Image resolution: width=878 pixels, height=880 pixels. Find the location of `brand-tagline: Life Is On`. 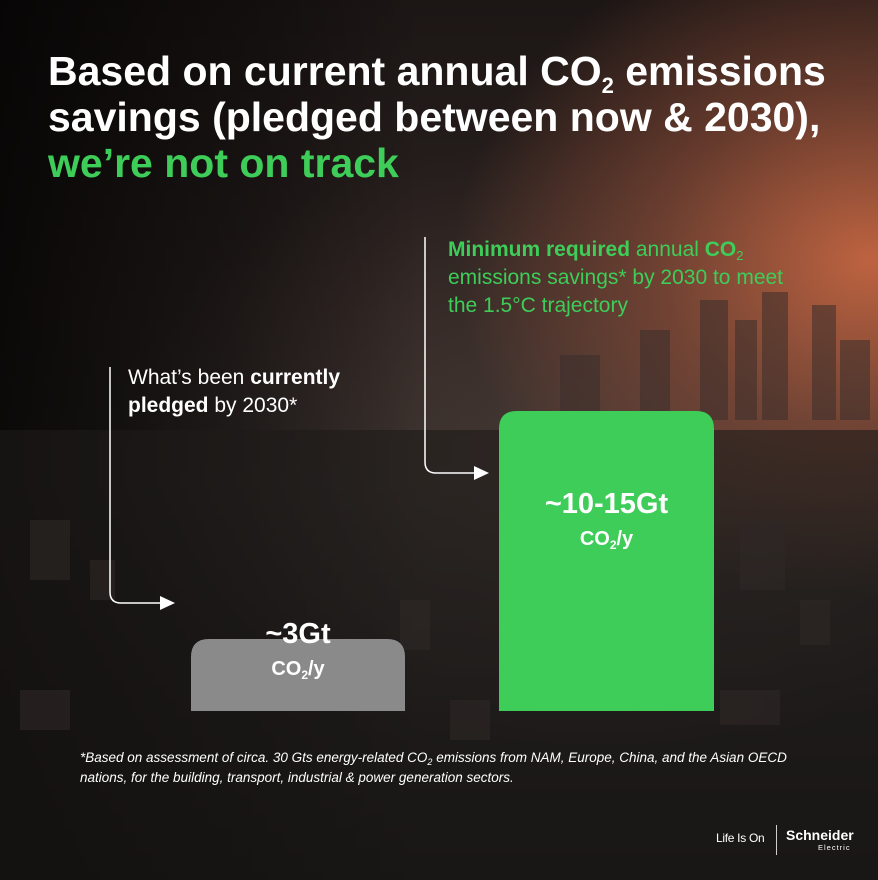

brand-tagline: Life Is On is located at coordinates (740, 838).